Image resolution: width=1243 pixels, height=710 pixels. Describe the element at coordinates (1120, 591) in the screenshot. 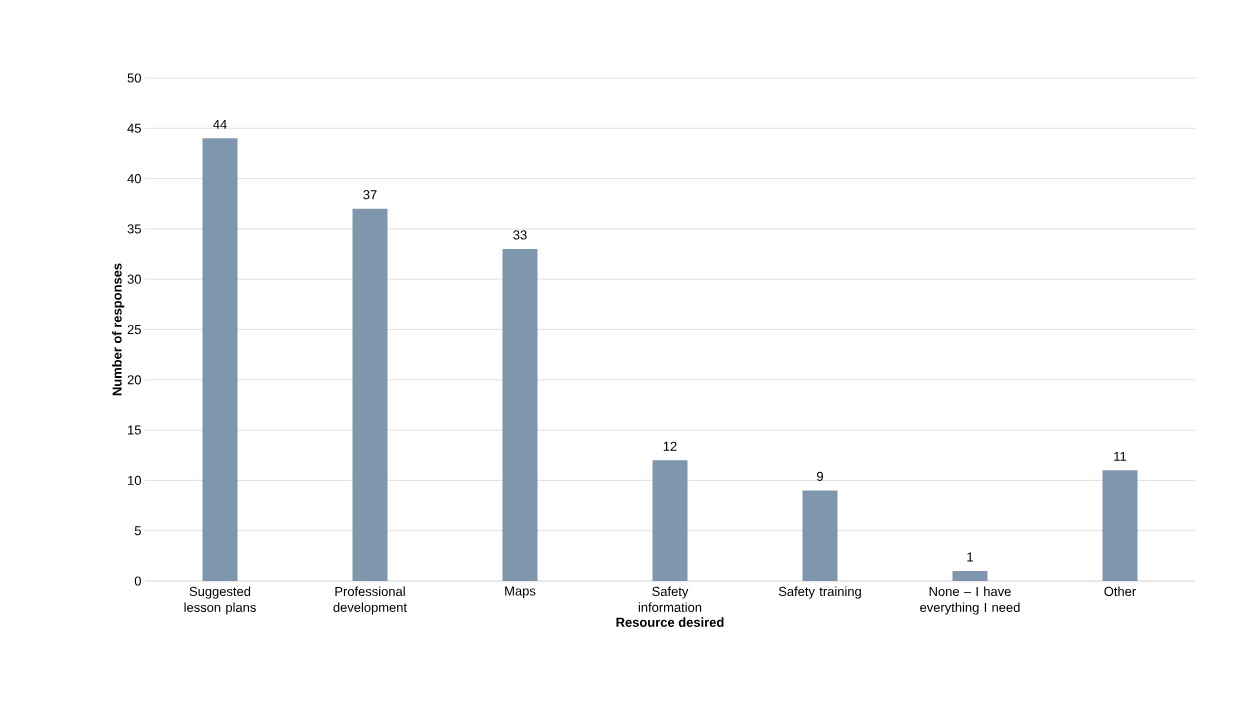

I see `x-tick-label: Other` at that location.